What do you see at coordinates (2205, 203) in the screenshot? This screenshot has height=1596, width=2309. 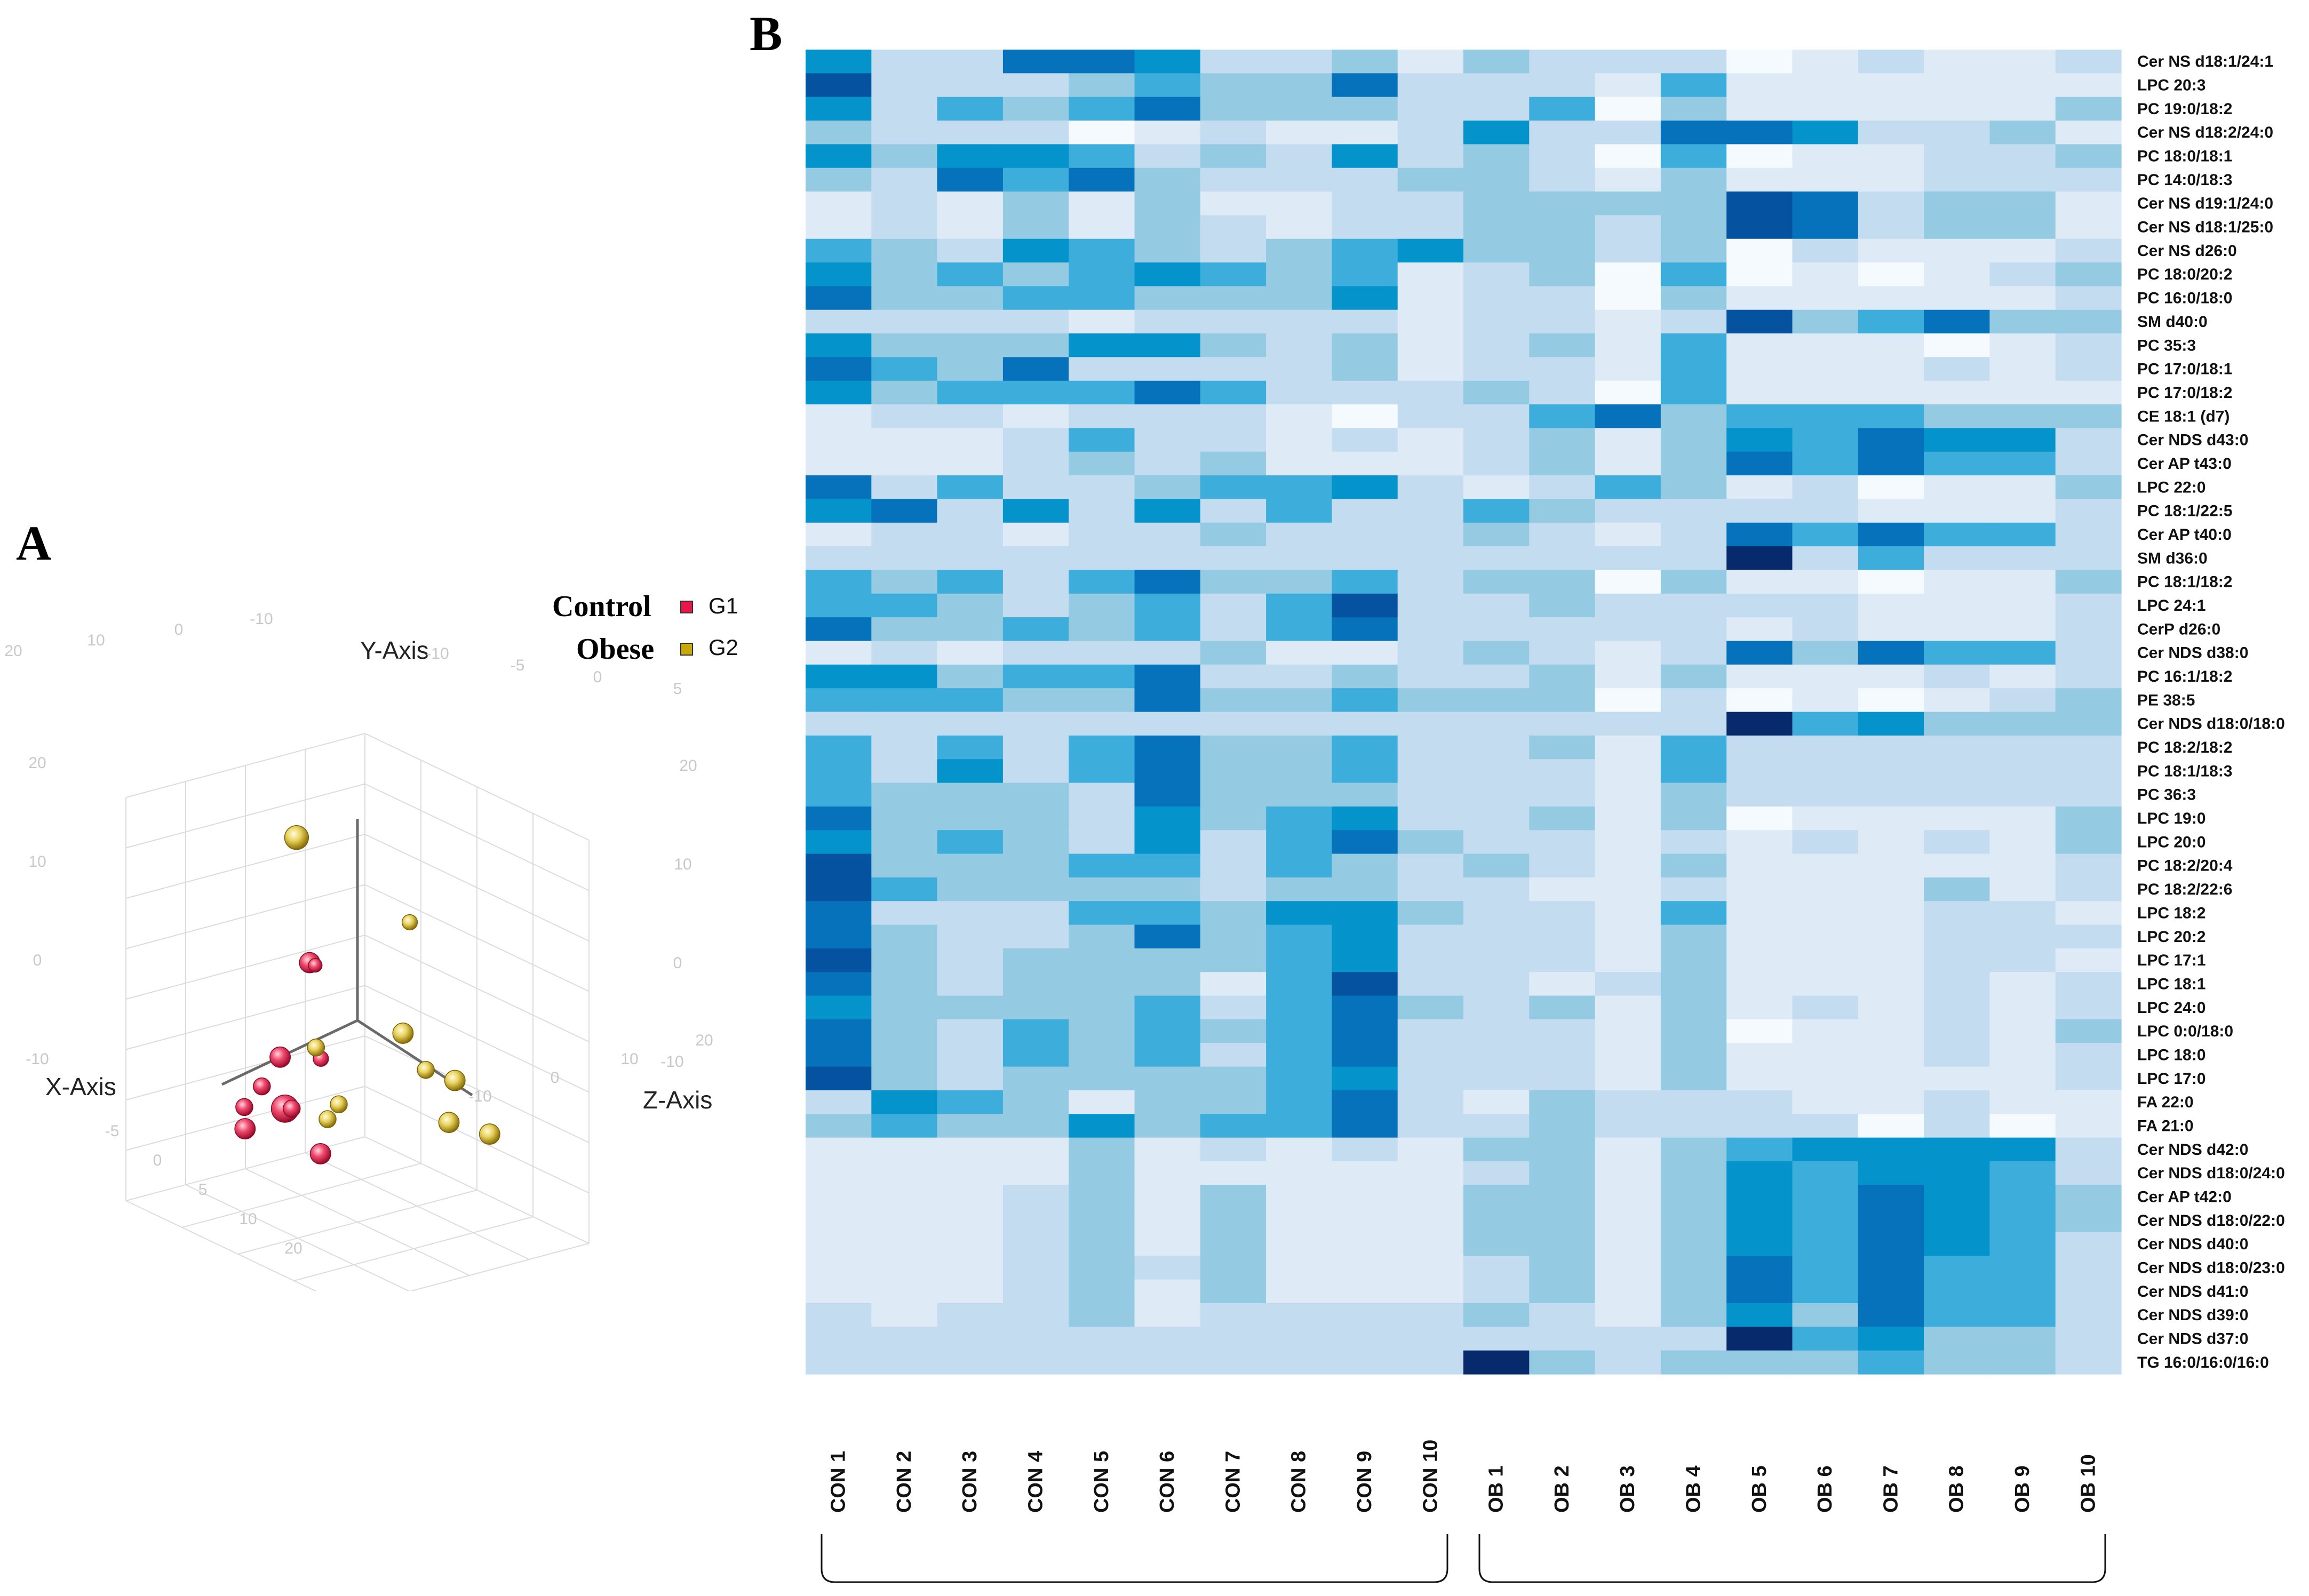 I see `heatmap-row-label: Cer NS d19:1/24:0` at bounding box center [2205, 203].